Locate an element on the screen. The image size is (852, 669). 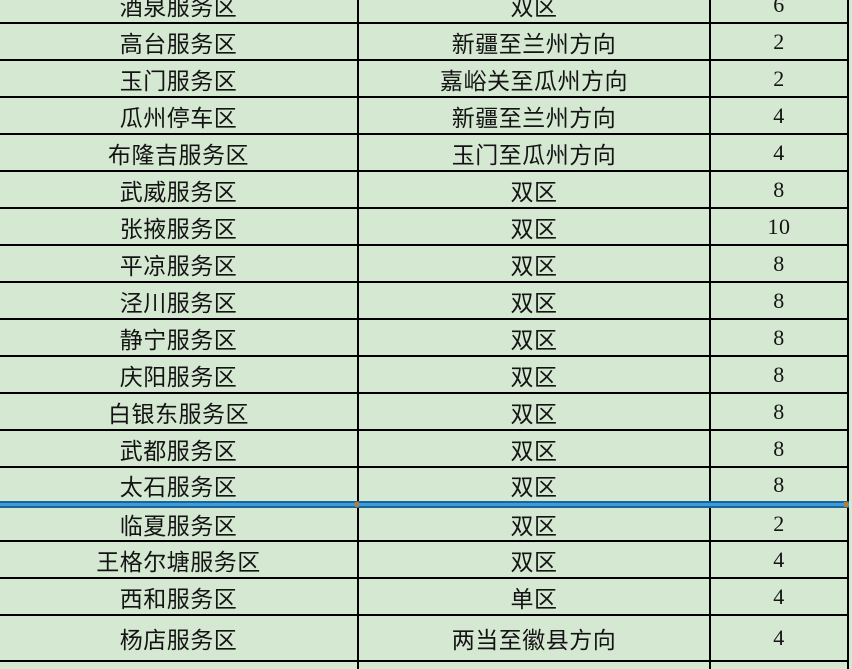
service-area-name-cell: 临夏服务区 is located at coordinates (179, 525).